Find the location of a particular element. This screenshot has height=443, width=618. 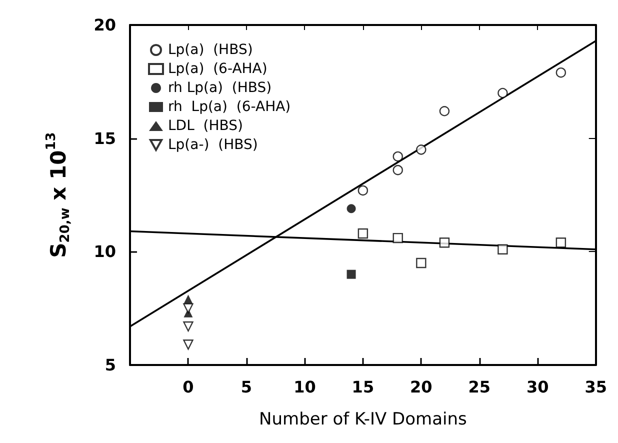

x-tick-label: 20 is located at coordinates (421, 387).